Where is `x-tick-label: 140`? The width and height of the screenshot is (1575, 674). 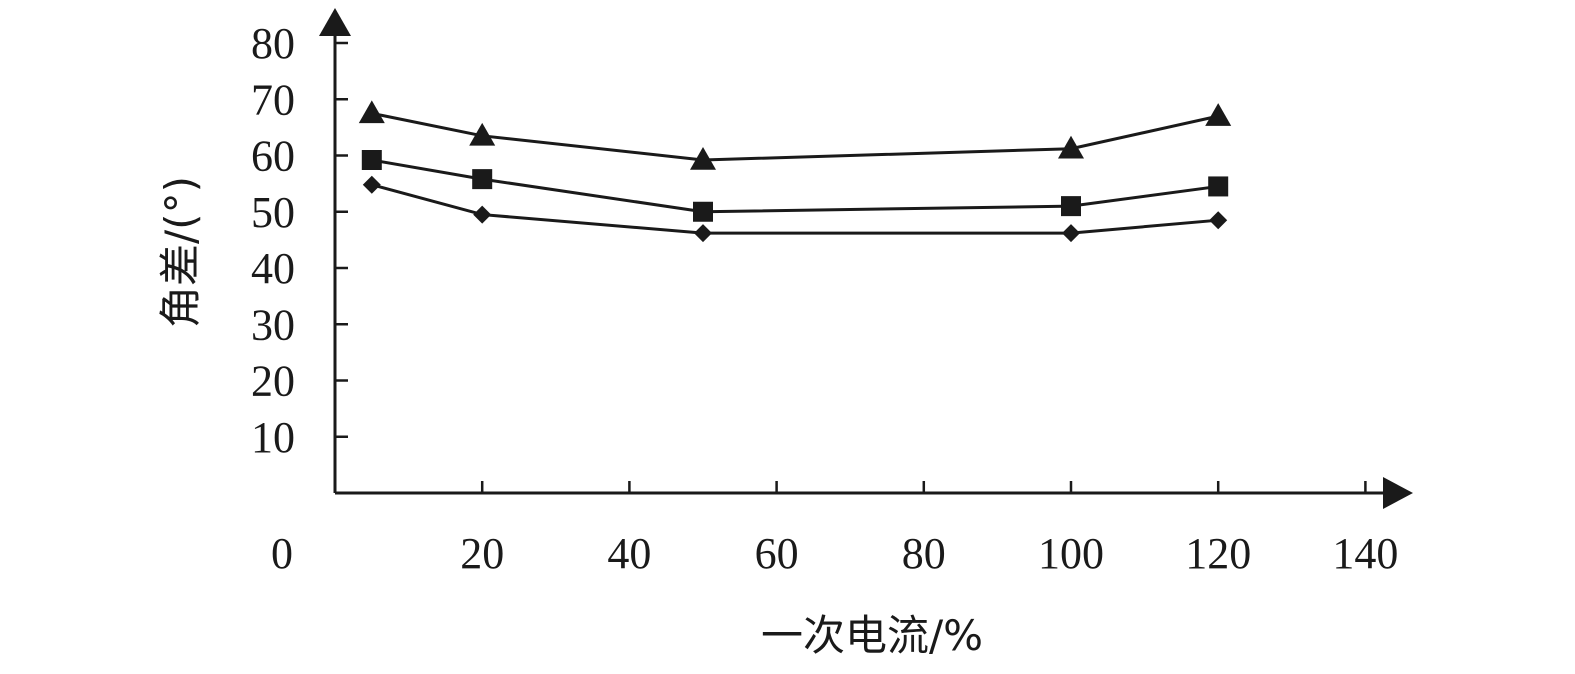 x-tick-label: 140 is located at coordinates (1365, 553).